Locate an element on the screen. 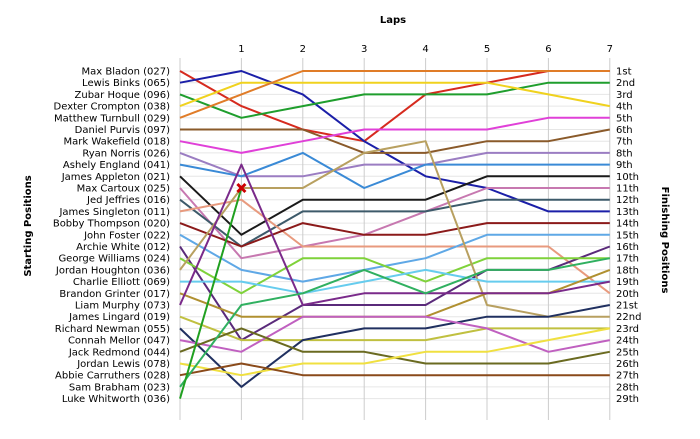  finish-position-label: 21st is located at coordinates (627, 306).